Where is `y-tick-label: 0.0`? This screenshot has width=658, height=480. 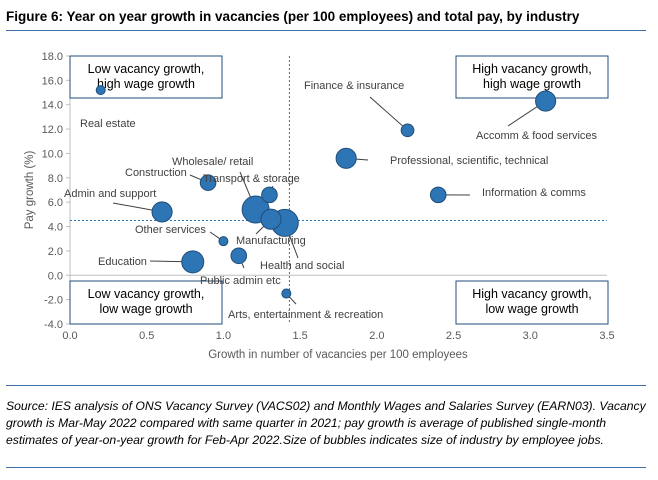
y-tick-label: 0.0 is located at coordinates (55, 276).